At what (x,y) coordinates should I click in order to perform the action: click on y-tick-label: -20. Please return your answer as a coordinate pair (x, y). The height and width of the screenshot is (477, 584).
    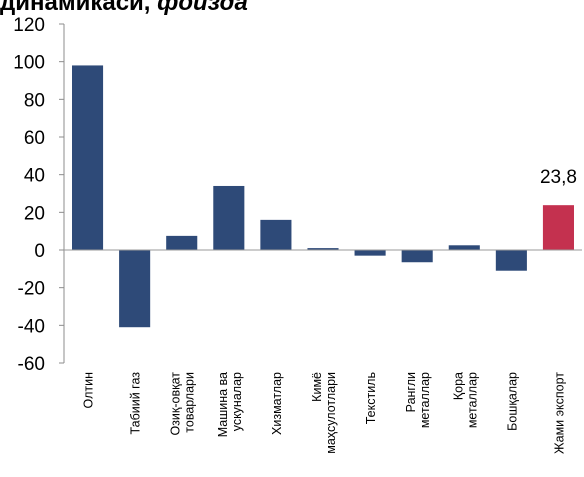
    Looking at the image, I should click on (31, 289).